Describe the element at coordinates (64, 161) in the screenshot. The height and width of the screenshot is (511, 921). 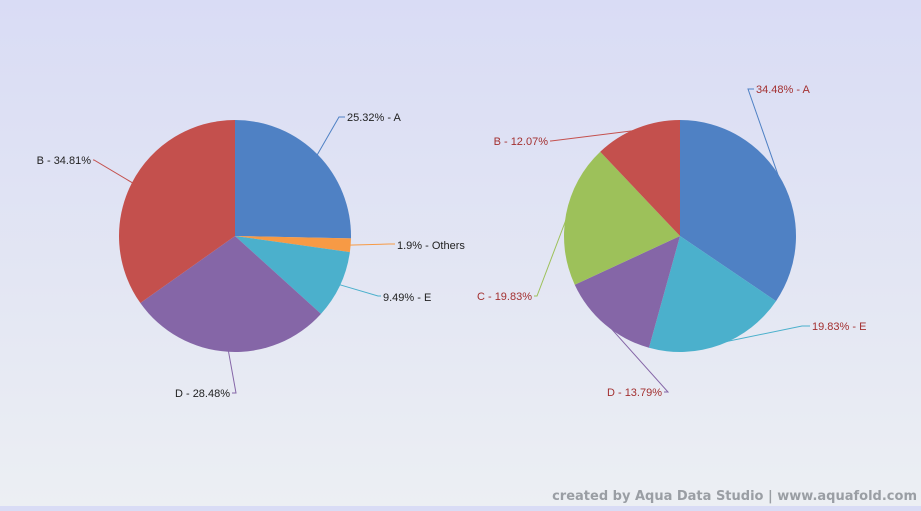
I see `pie1-label-b: B - 34.81%` at that location.